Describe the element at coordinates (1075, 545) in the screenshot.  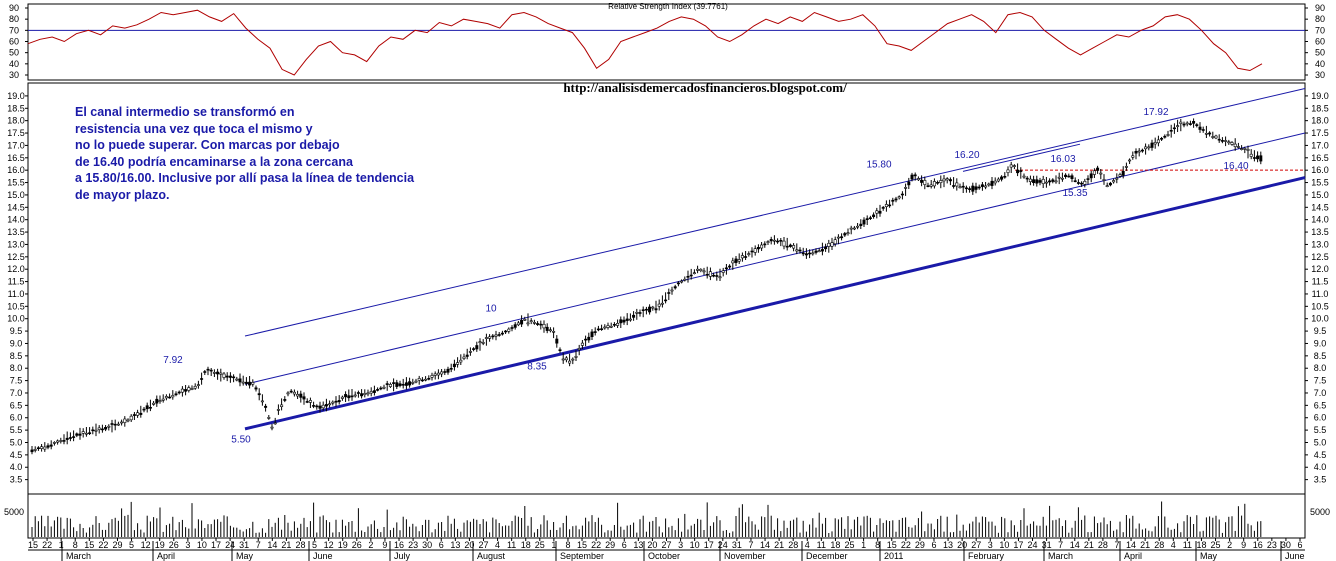
I see `day-tick-label: 14` at that location.